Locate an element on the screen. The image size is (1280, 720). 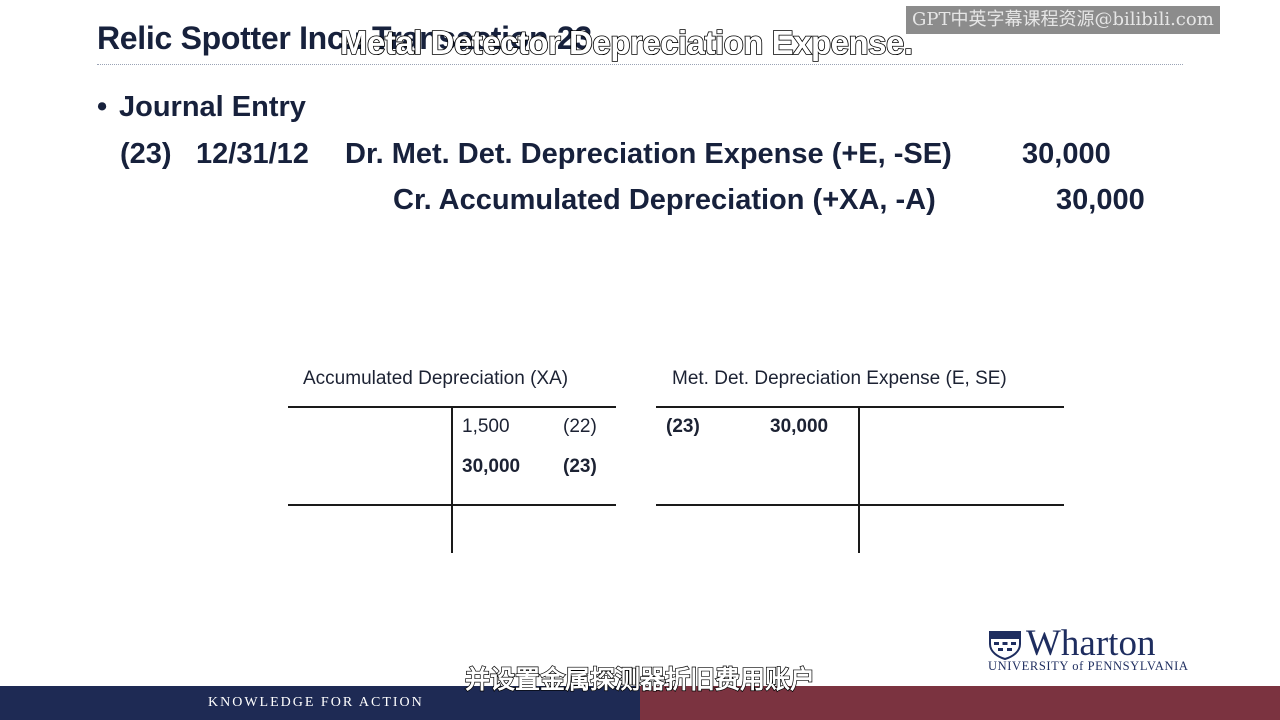
t-account-top-line is located at coordinates (860, 407).